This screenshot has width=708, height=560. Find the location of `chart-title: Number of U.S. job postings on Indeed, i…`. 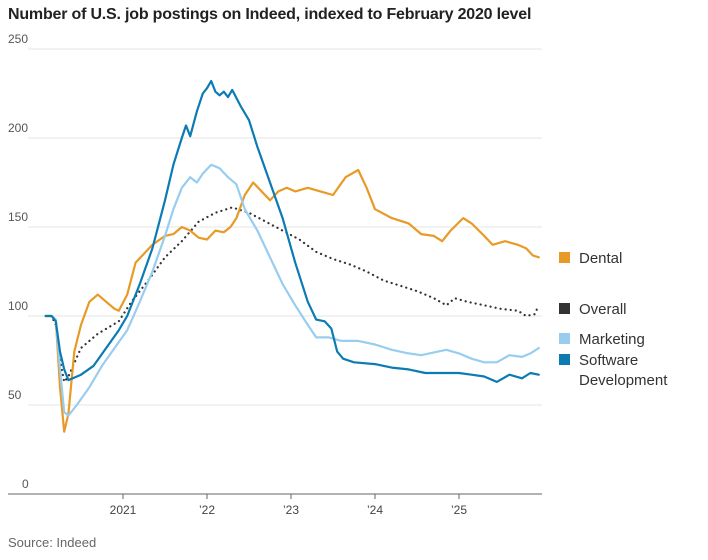

chart-title: Number of U.S. job postings on Indeed, i… is located at coordinates (270, 14).